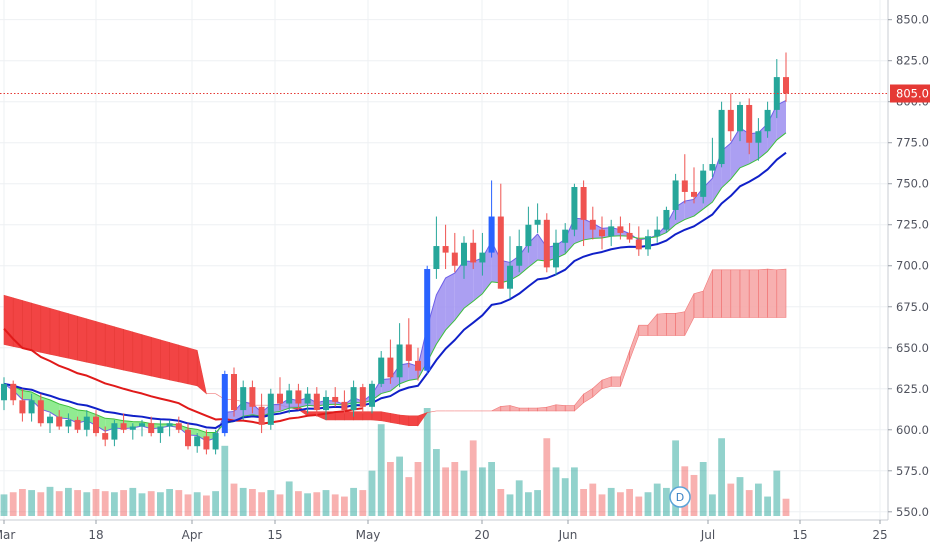 Image resolution: width=932 pixels, height=554 pixels. I want to click on x-tick-label: 15, so click(799, 535).